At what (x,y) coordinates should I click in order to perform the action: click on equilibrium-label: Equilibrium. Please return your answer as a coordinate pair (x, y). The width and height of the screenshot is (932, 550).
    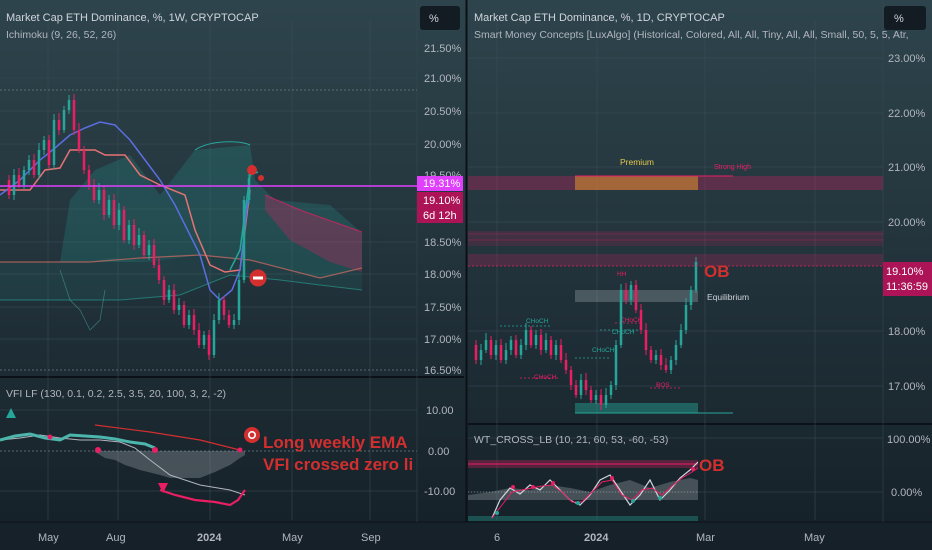
    Looking at the image, I should click on (728, 297).